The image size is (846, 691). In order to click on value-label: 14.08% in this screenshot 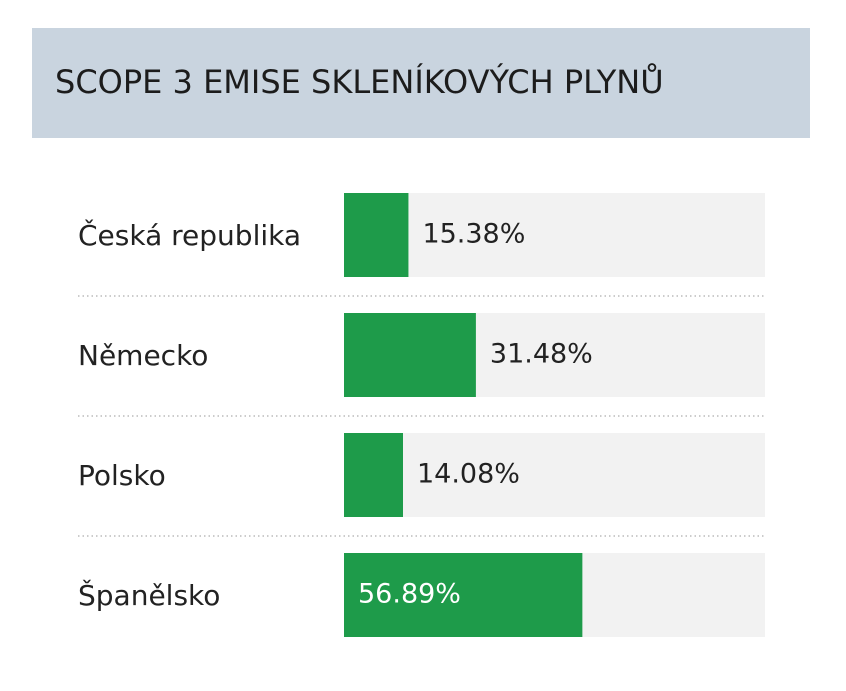, I will do `click(468, 474)`.